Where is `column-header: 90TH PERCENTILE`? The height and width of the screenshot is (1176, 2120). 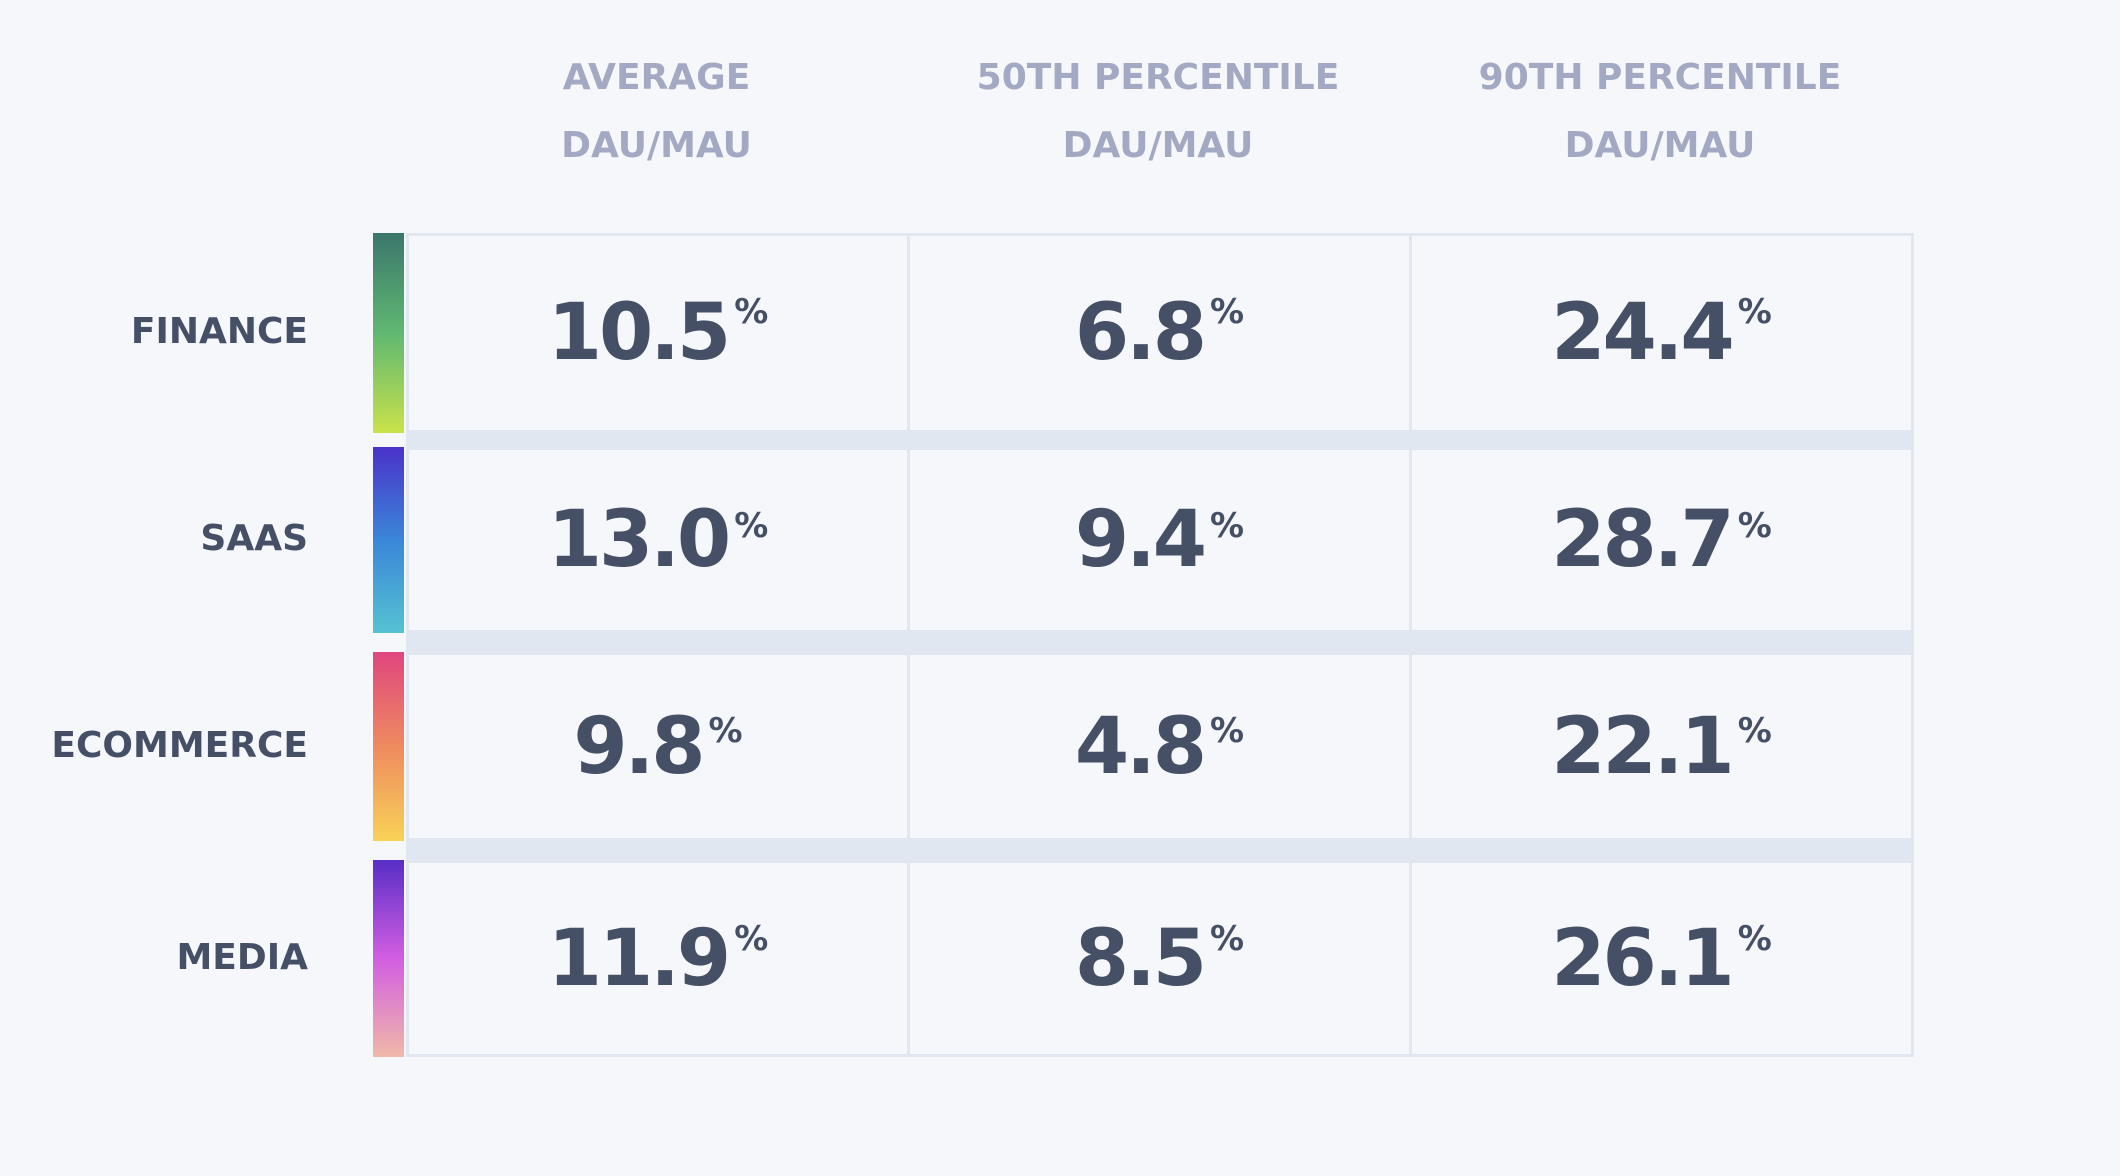 column-header: 90TH PERCENTILE is located at coordinates (1660, 77).